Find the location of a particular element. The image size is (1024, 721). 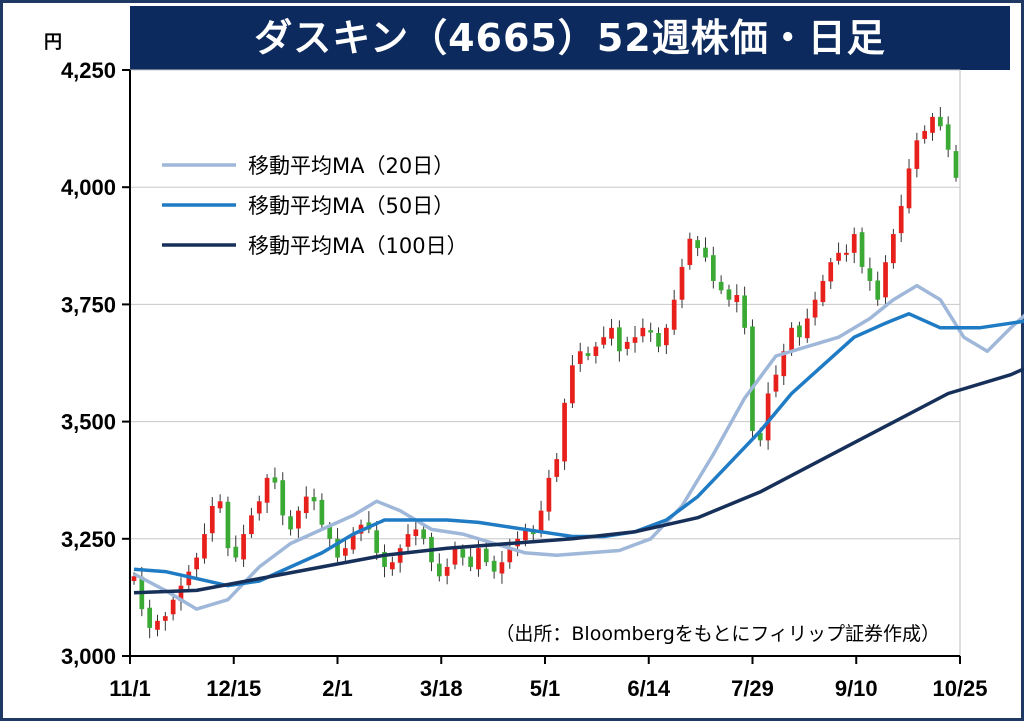

x-tick-label: 12/15 is located at coordinates (233, 688).